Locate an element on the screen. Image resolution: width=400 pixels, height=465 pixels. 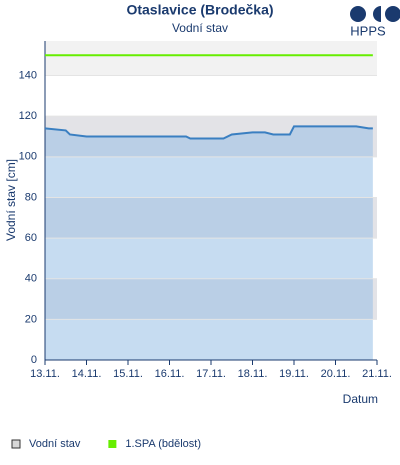
logo: HPPS is located at coordinates (375, 22).